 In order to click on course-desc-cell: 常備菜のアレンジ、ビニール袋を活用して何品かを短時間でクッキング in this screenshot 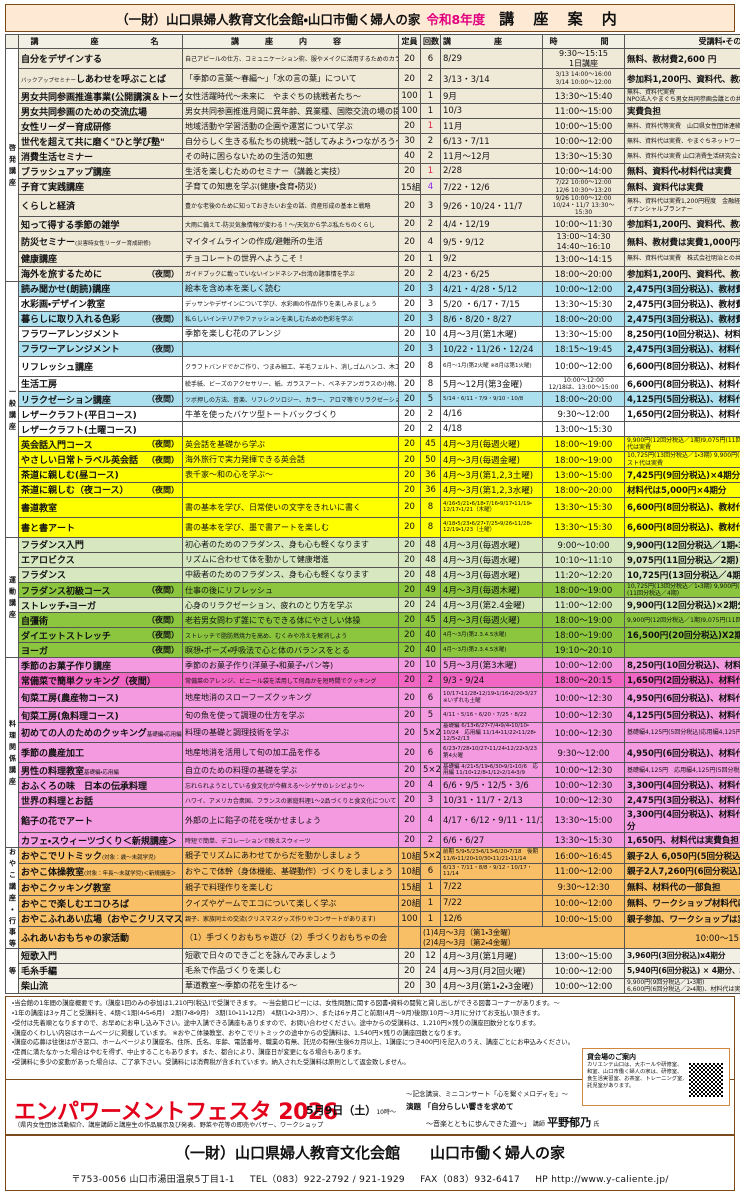, I will do `click(291, 680)`.